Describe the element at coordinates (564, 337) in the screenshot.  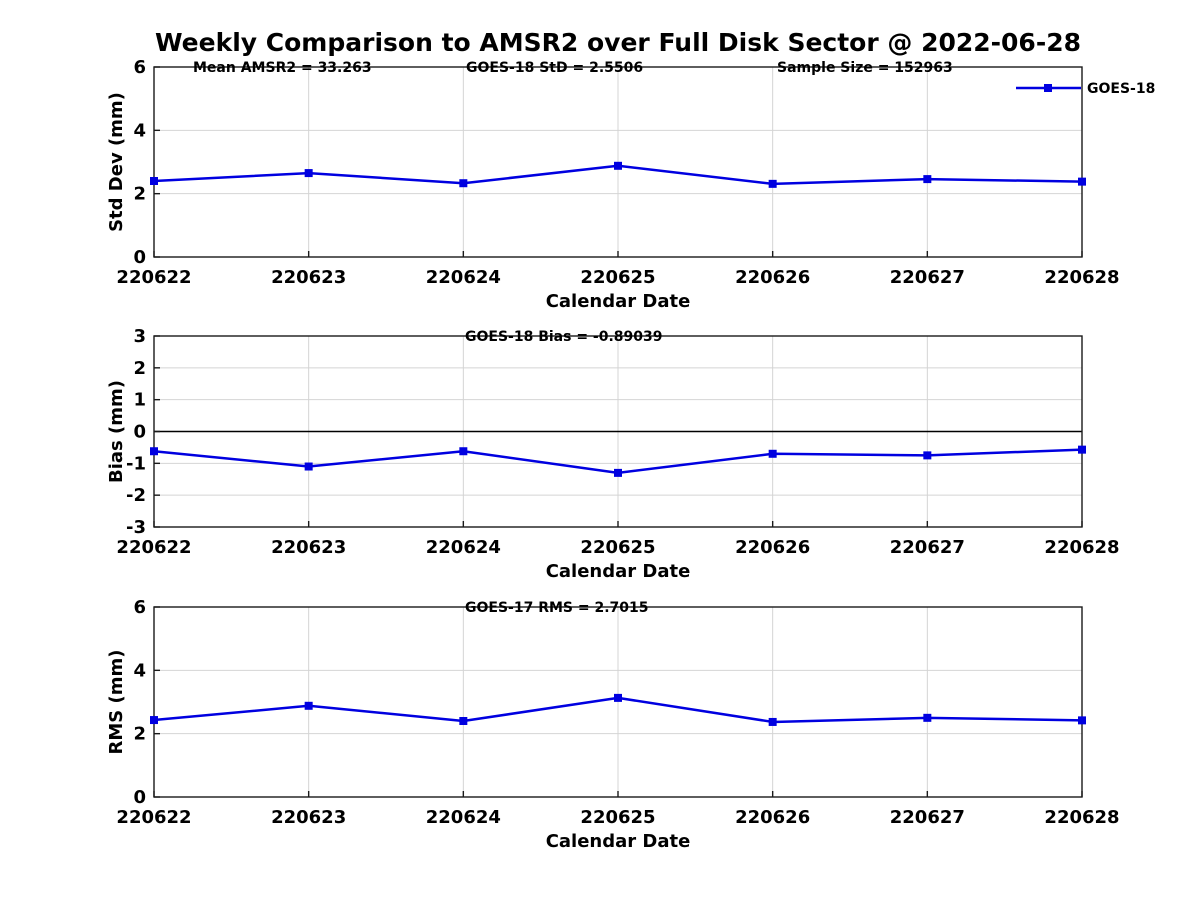
I see `annotation-text: GOES-18 Bias = -0.89039` at that location.